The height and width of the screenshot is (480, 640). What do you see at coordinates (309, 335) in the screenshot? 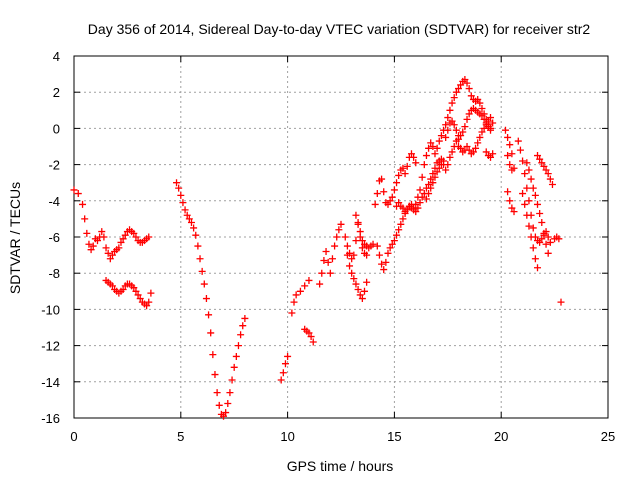
I see `series-arc-g` at bounding box center [309, 335].